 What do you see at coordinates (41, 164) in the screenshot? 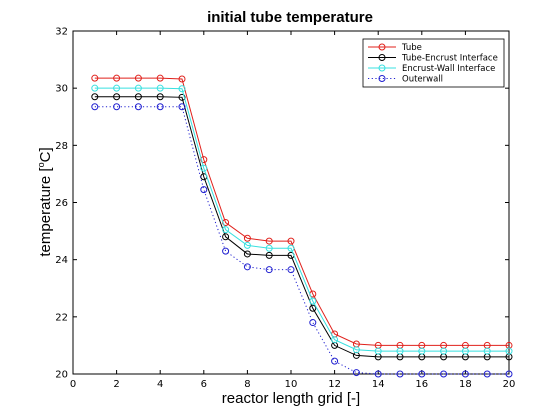
I see `y-axis-label-superscript: o` at bounding box center [41, 164].